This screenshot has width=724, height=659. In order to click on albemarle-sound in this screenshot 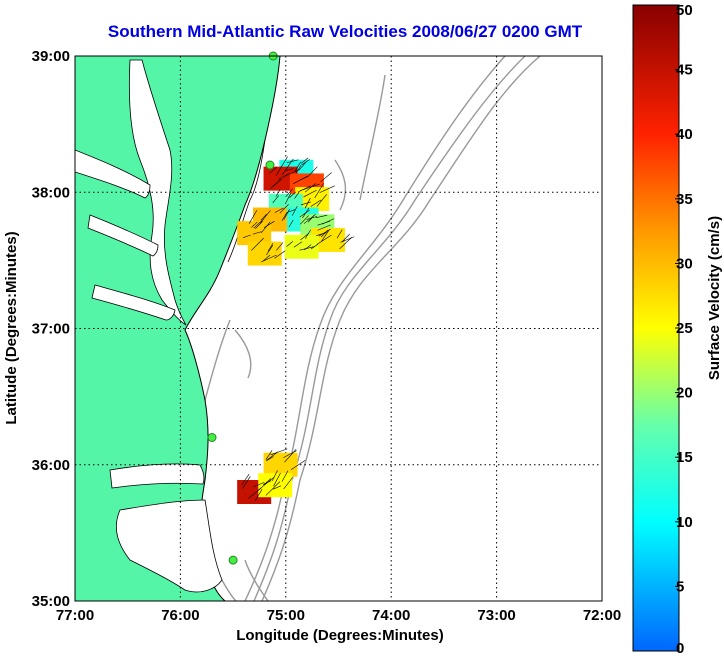, I will do `click(157, 476)`.